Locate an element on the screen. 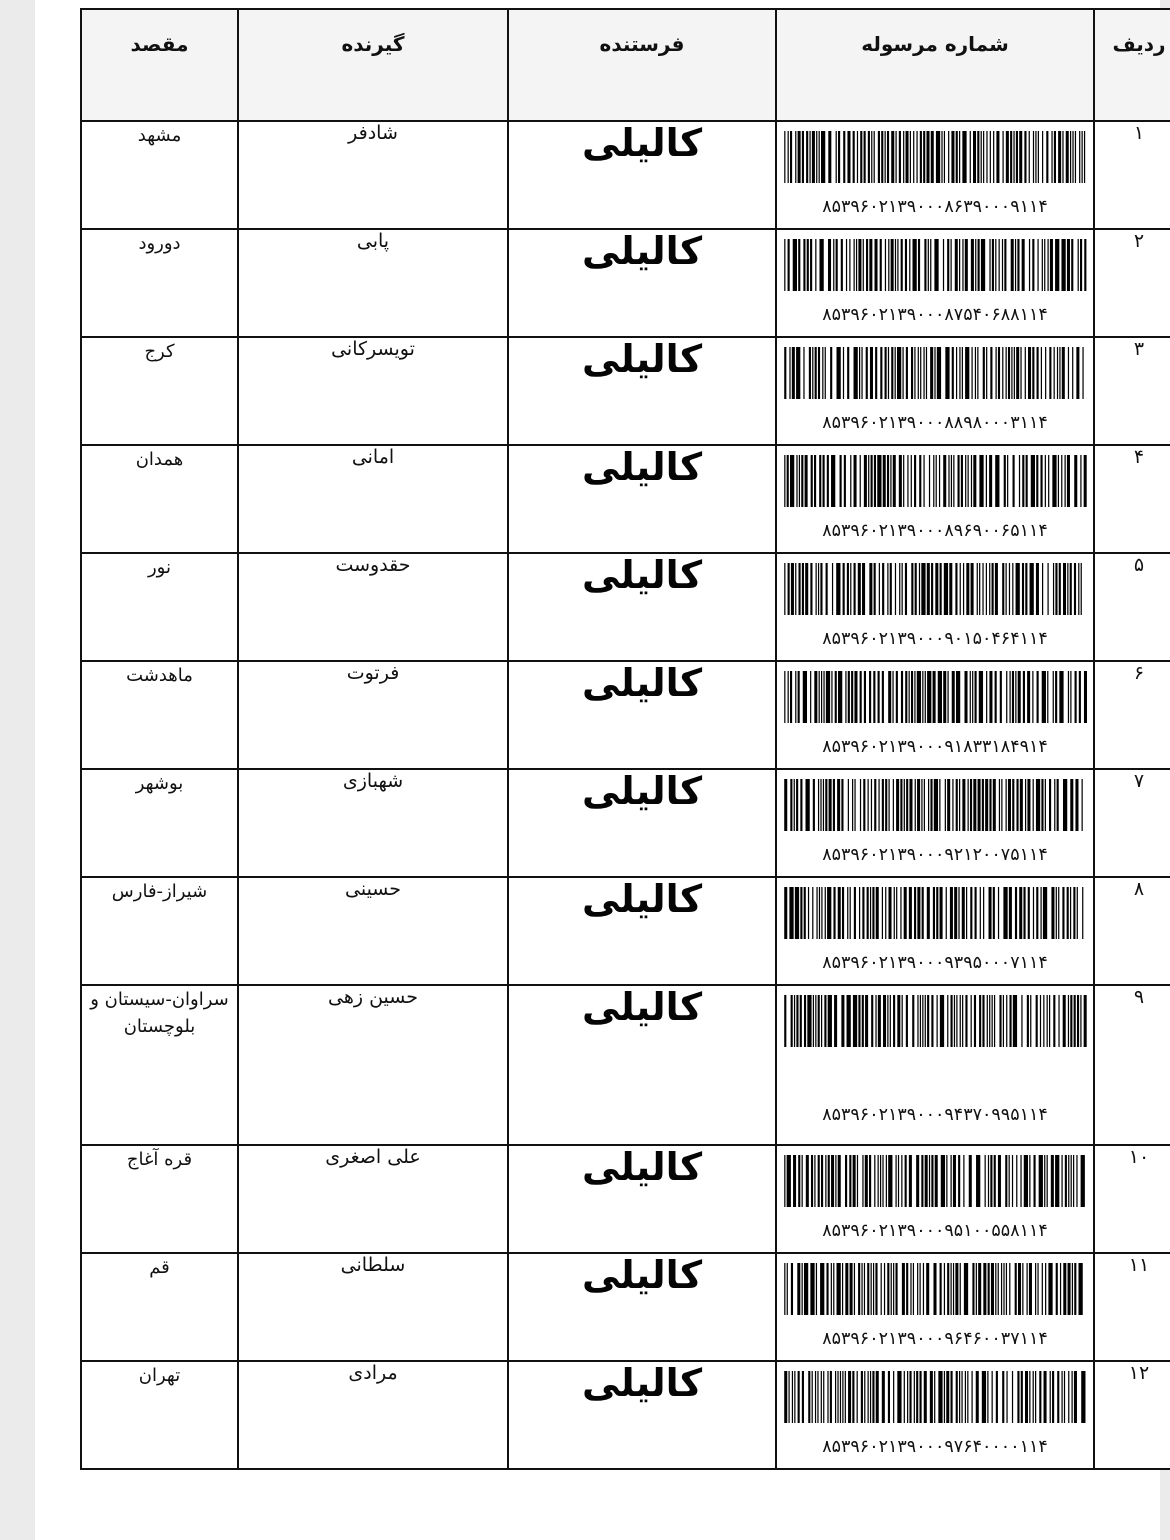 The height and width of the screenshot is (1540, 1170). cell-receiver: مرادی is located at coordinates (373, 1415).